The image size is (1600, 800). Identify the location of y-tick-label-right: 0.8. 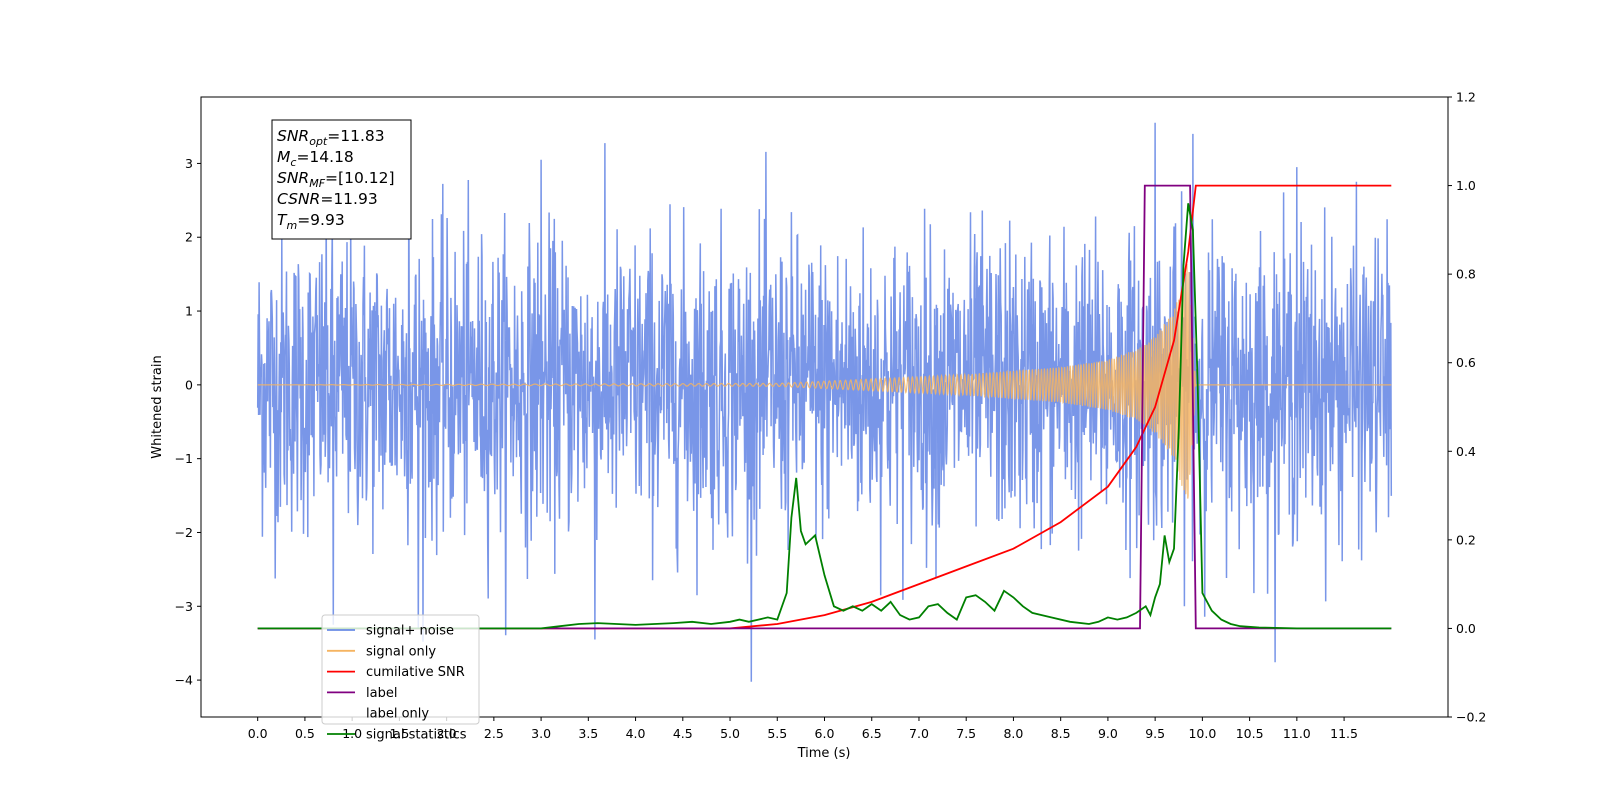
(1466, 274).